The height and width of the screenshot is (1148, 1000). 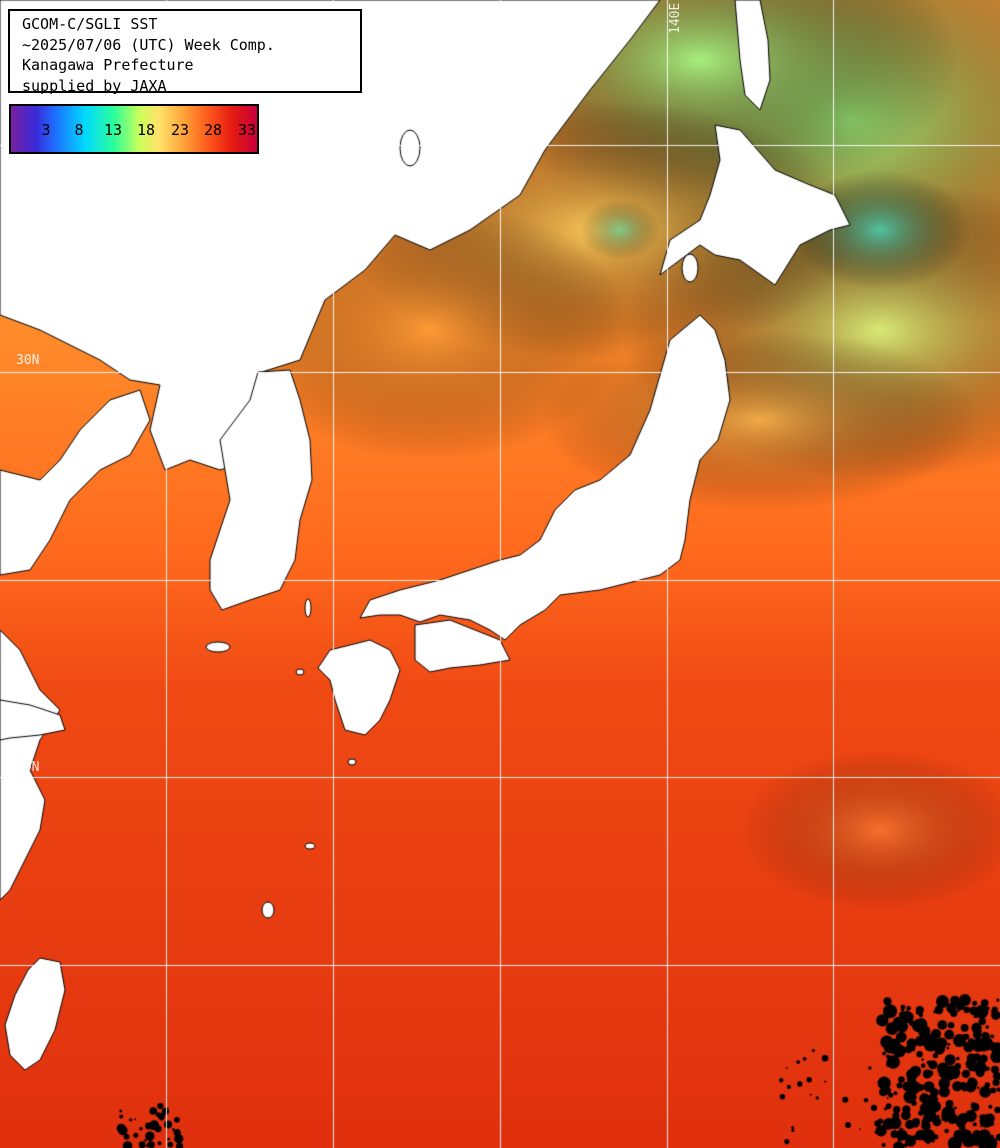 I want to click on temperature-colorbar: 3 8 13 18 23 28 33, so click(x=134, y=129).